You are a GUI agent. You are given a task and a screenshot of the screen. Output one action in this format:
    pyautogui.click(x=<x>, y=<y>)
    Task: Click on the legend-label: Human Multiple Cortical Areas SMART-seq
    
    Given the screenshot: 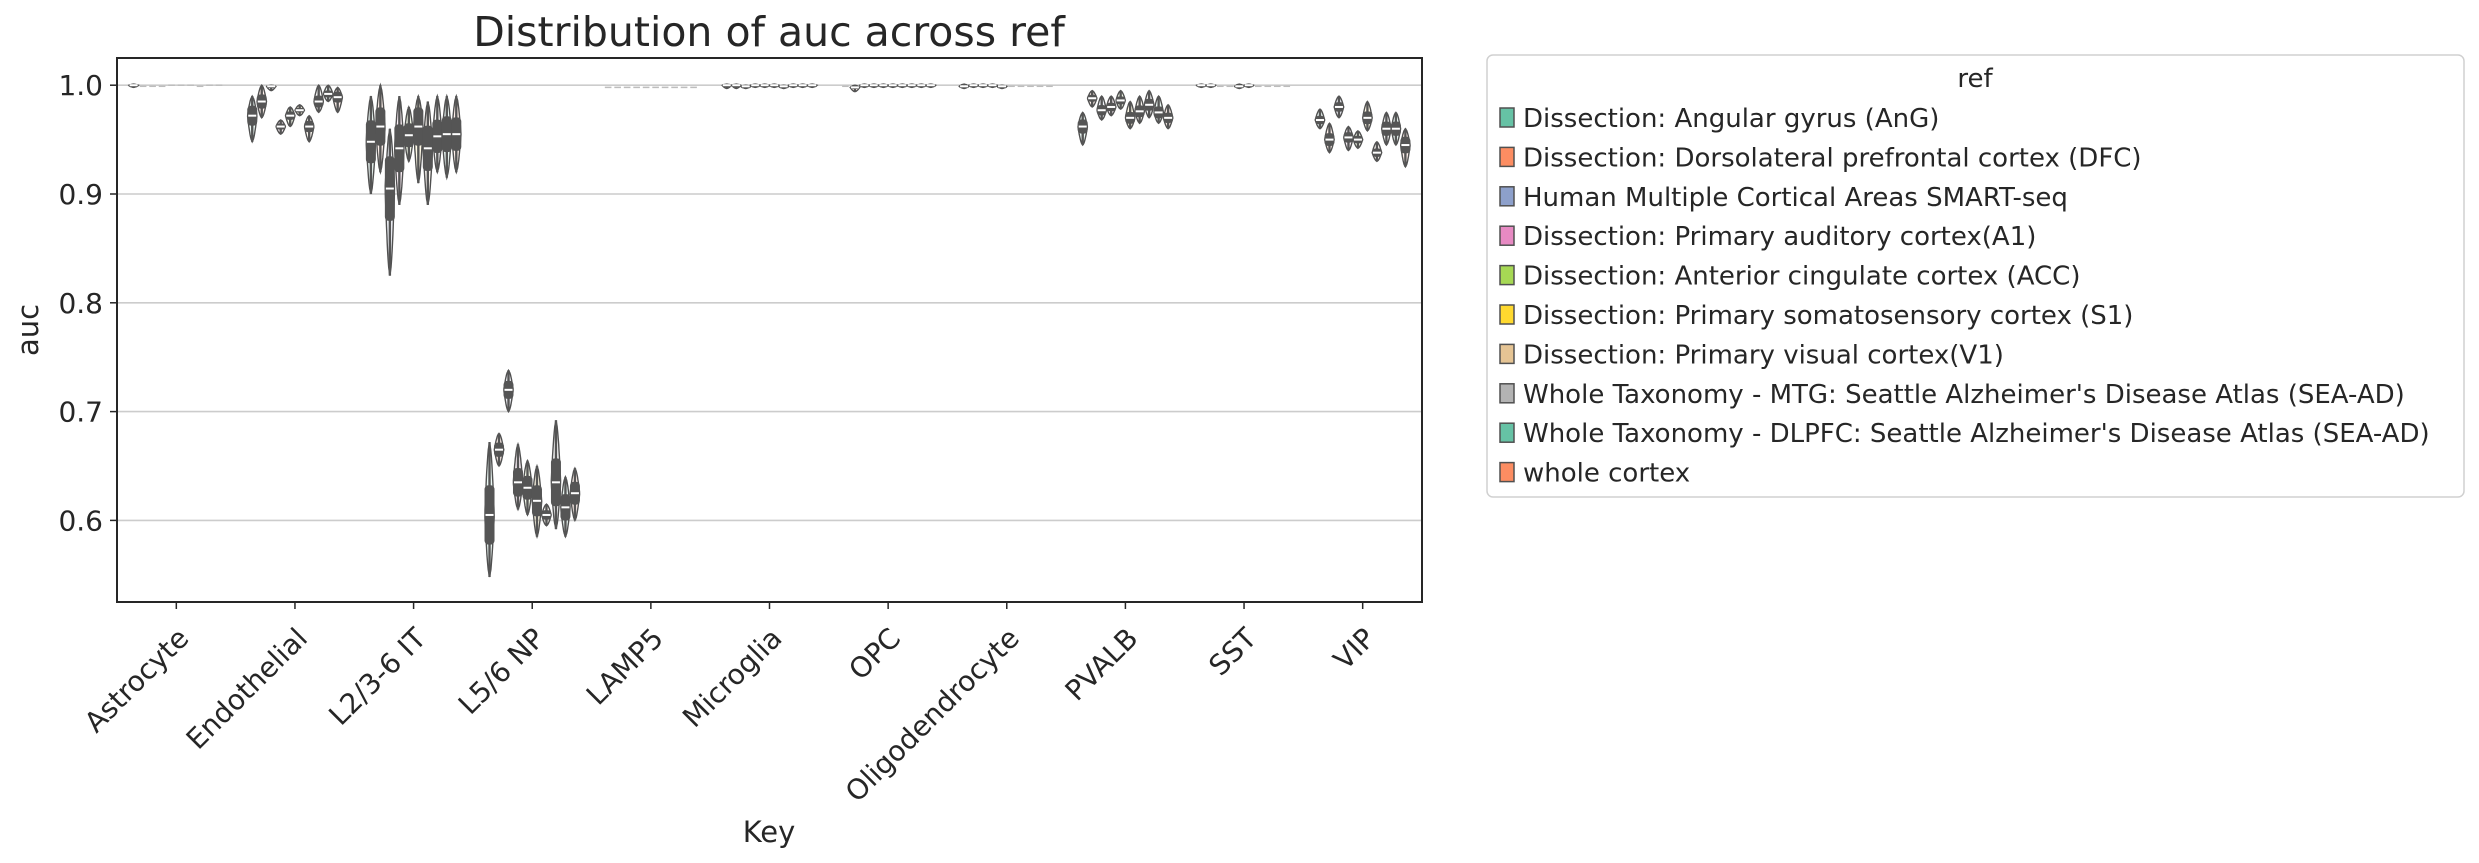 What is the action you would take?
    pyautogui.click(x=1795, y=198)
    